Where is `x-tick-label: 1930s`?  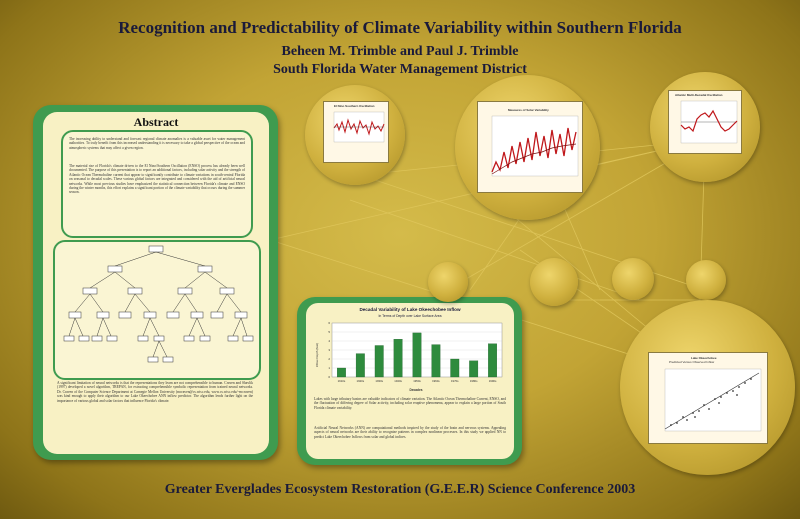 x-tick-label: 1930s is located at coordinates (379, 381).